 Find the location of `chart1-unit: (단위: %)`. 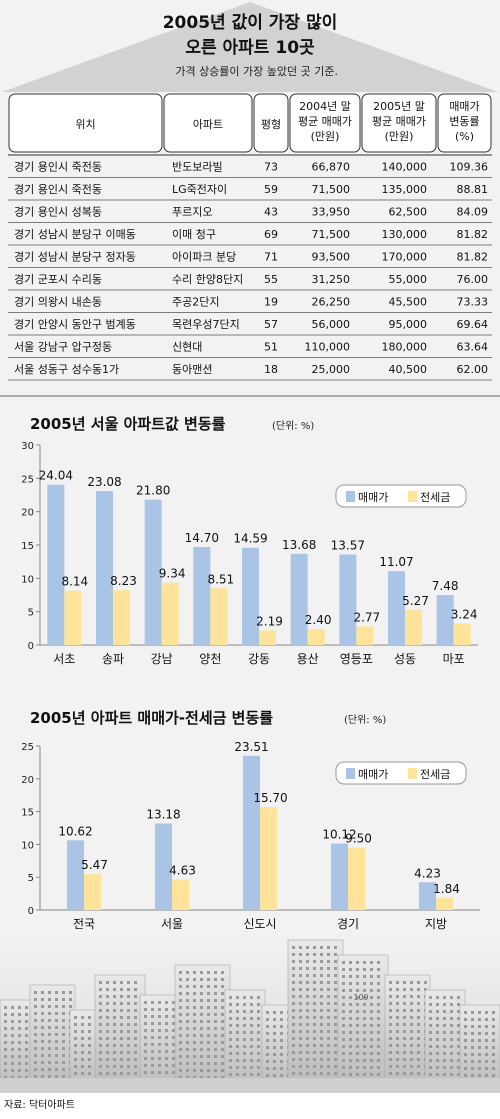

chart1-unit: (단위: %) is located at coordinates (293, 425).